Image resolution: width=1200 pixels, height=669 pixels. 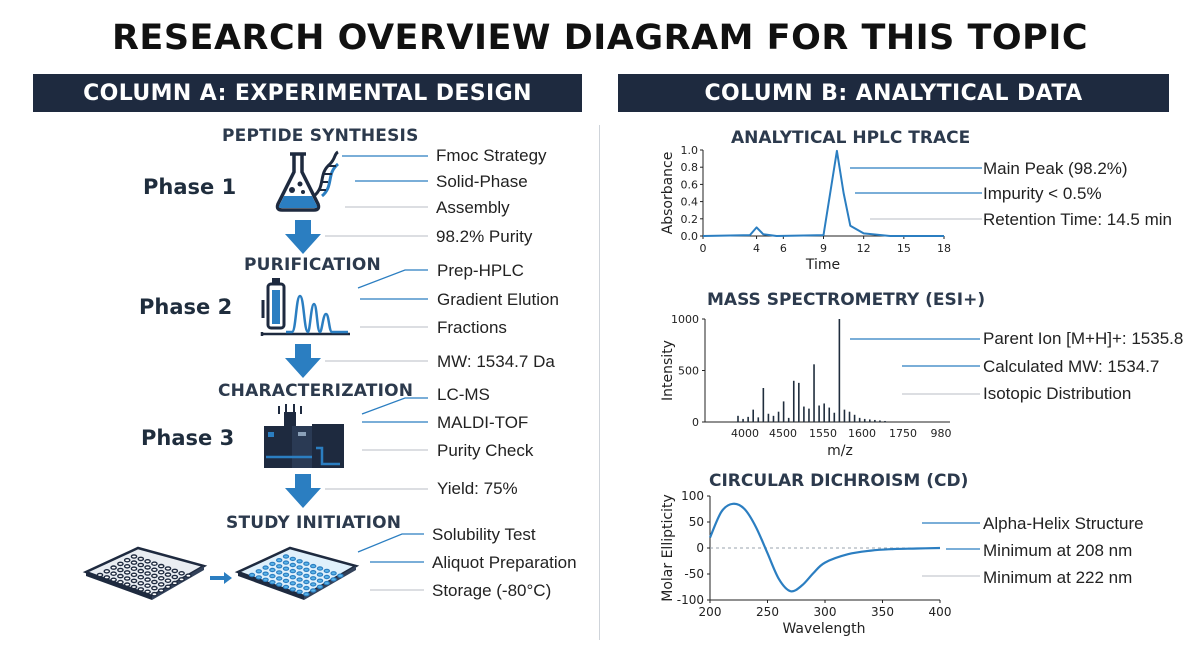 I want to click on series-line, so click(x=823, y=193).